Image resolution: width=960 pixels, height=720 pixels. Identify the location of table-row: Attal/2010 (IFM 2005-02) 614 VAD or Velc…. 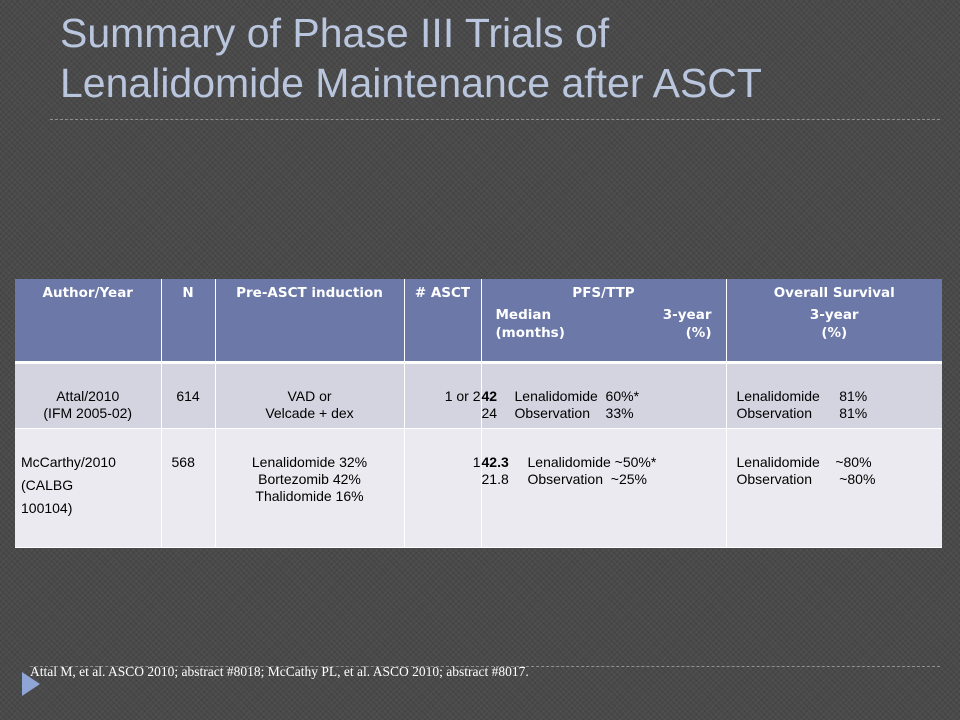
(478, 395).